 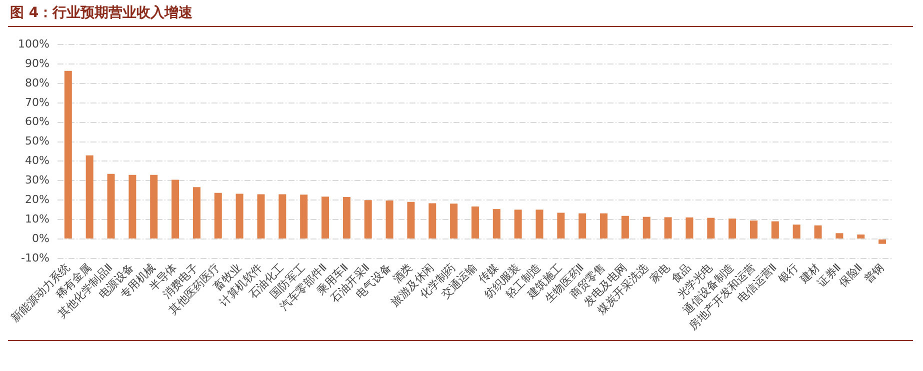 What do you see at coordinates (101, 13) in the screenshot?
I see `chart-title: 图 4：行业预期营业收入增速` at bounding box center [101, 13].